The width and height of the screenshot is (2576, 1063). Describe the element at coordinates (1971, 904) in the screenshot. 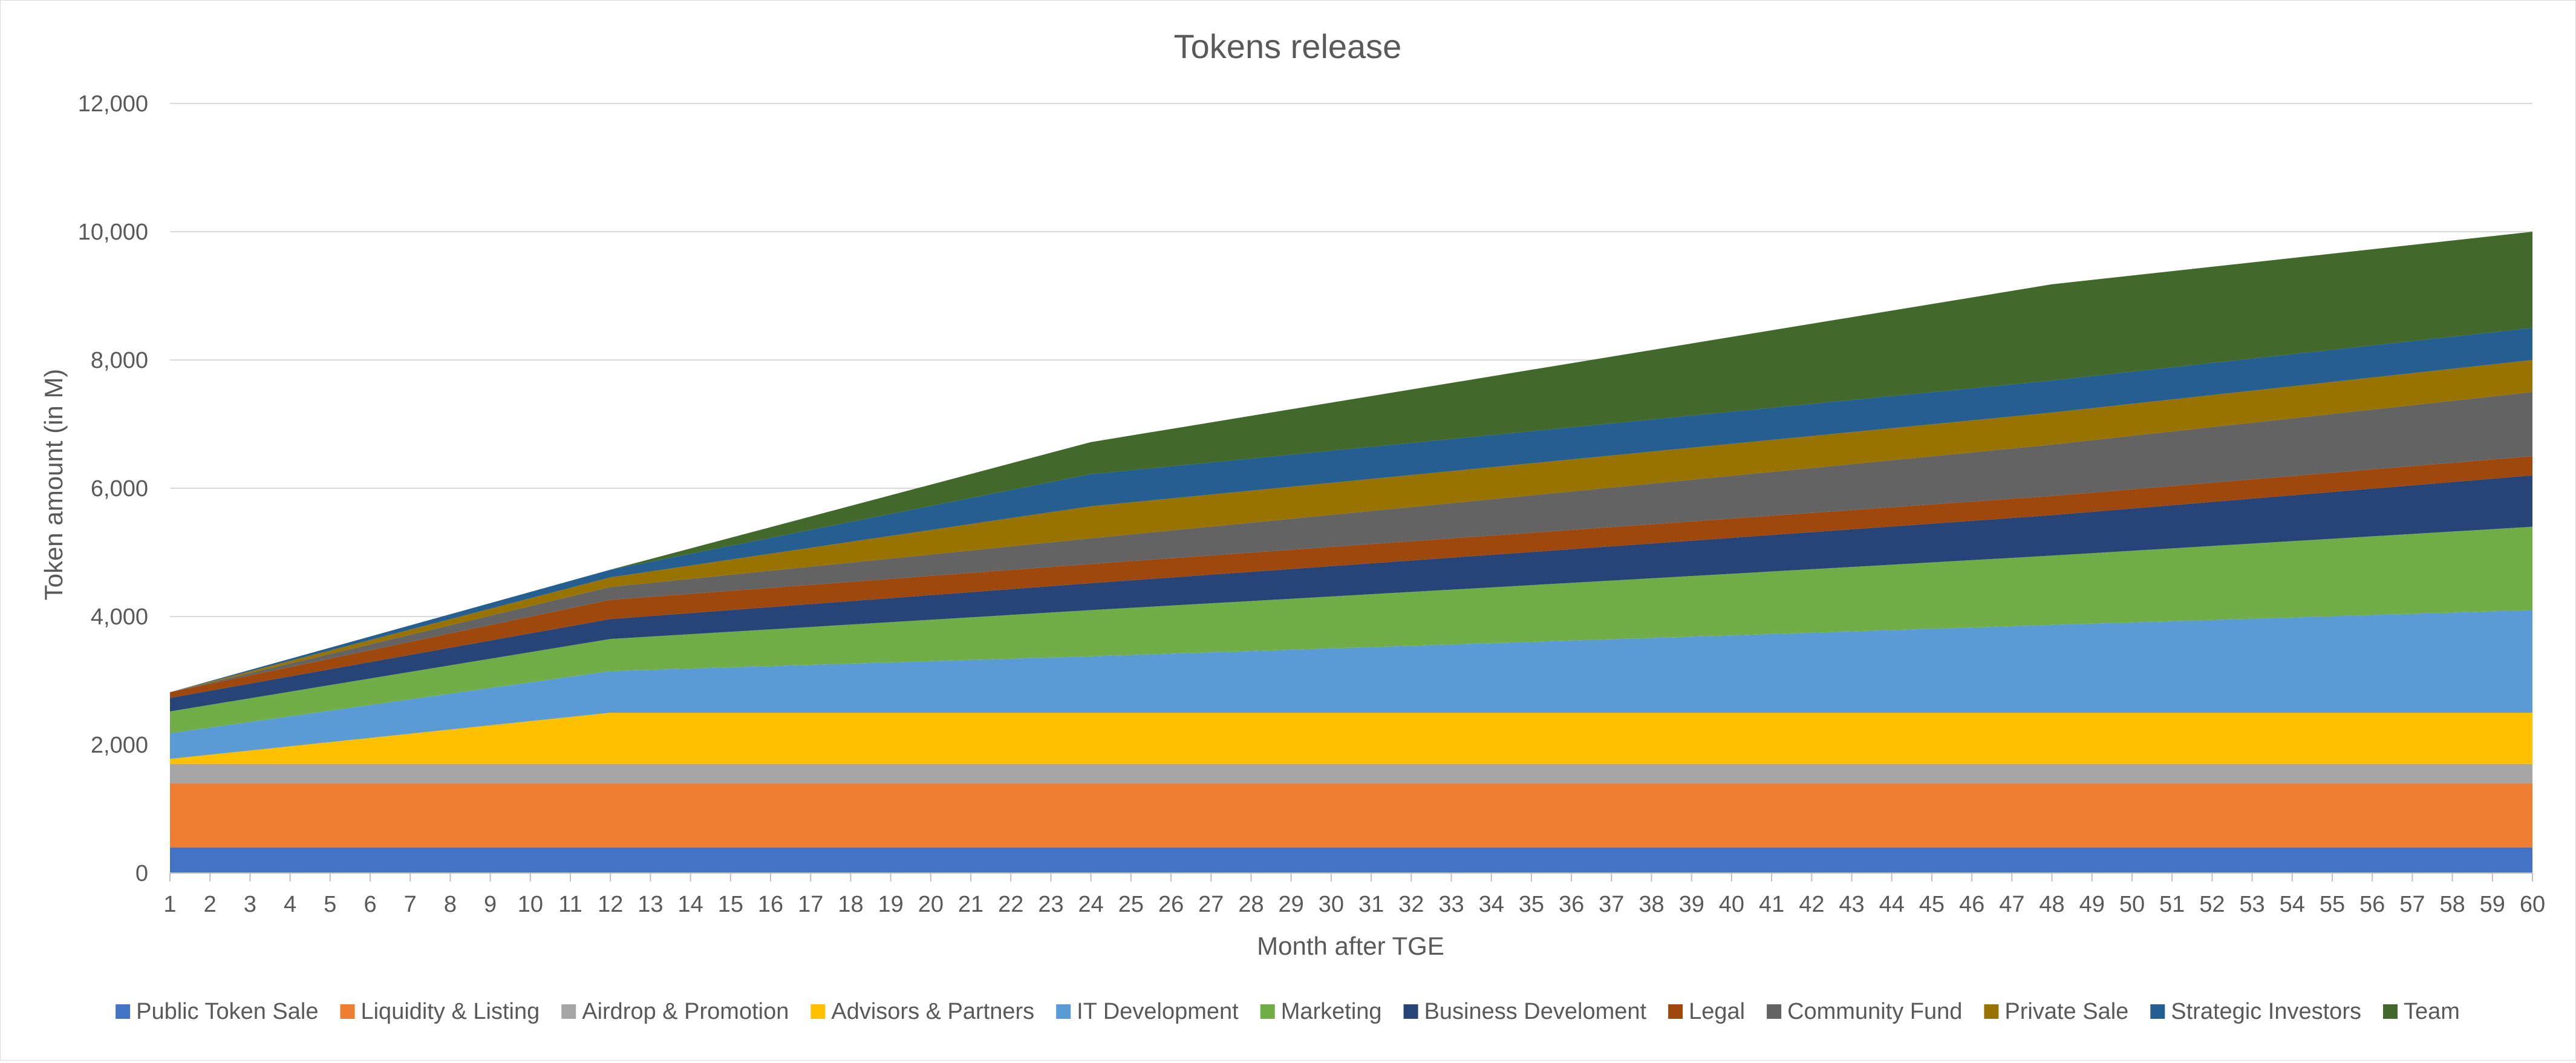

I see `x-tick-label: 46` at that location.